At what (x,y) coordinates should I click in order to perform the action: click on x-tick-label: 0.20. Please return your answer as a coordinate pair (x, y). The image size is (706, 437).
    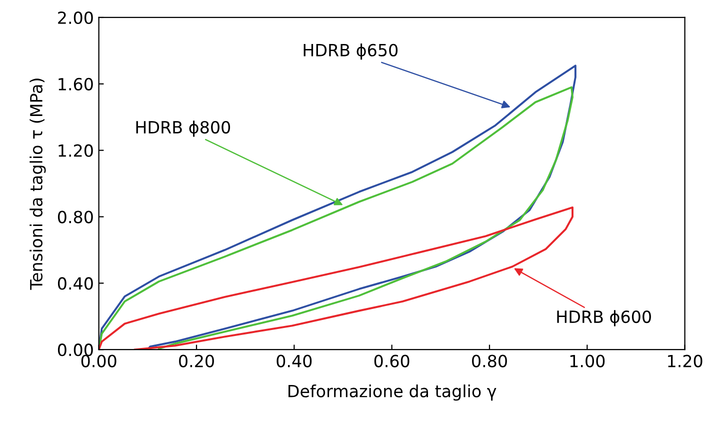
    Looking at the image, I should click on (196, 361).